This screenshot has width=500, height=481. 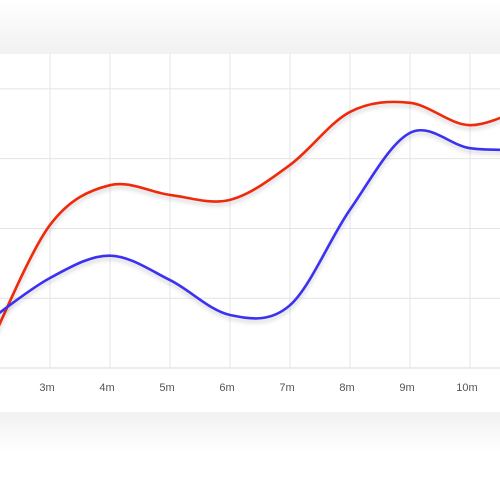 I want to click on x-tick-label: 6m, so click(x=226, y=388).